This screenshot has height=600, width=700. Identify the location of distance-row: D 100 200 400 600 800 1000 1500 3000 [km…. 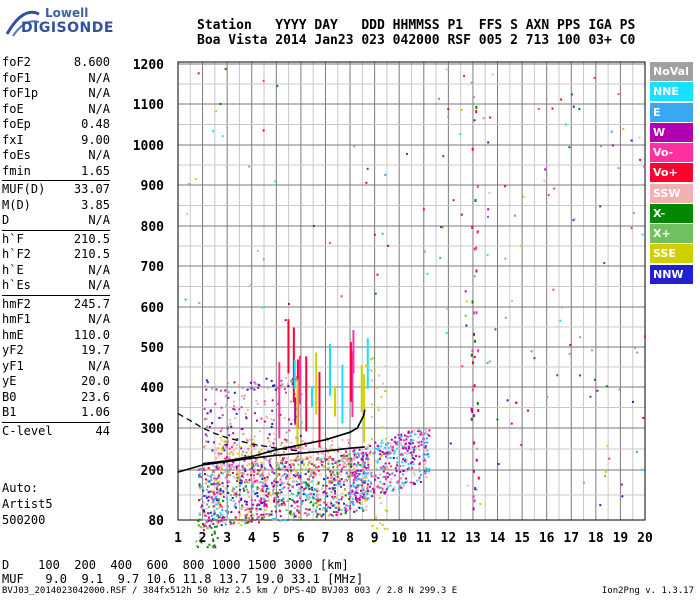
(175, 565).